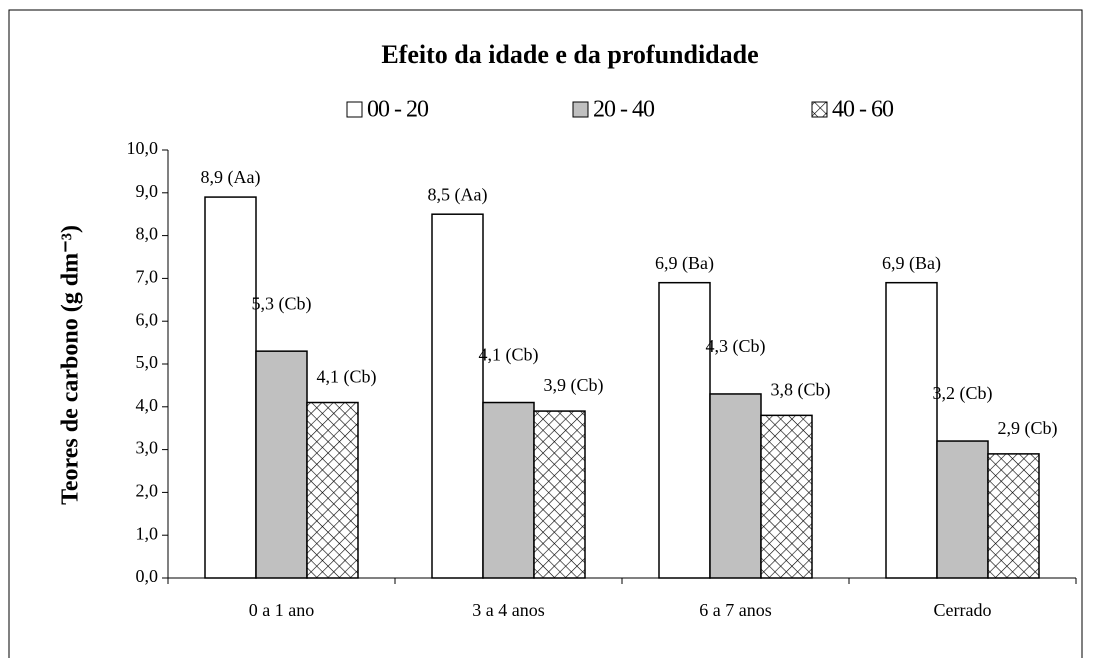 The width and height of the screenshot is (1094, 658). I want to click on y-tick-label: 10,0, so click(143, 148).